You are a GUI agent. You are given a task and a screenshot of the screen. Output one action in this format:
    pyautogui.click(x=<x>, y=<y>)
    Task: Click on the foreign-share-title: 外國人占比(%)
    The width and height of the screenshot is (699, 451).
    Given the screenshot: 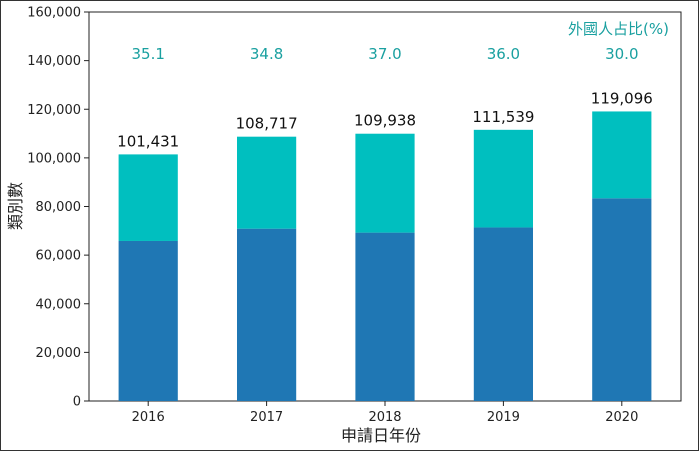 What is the action you would take?
    pyautogui.click(x=618, y=29)
    